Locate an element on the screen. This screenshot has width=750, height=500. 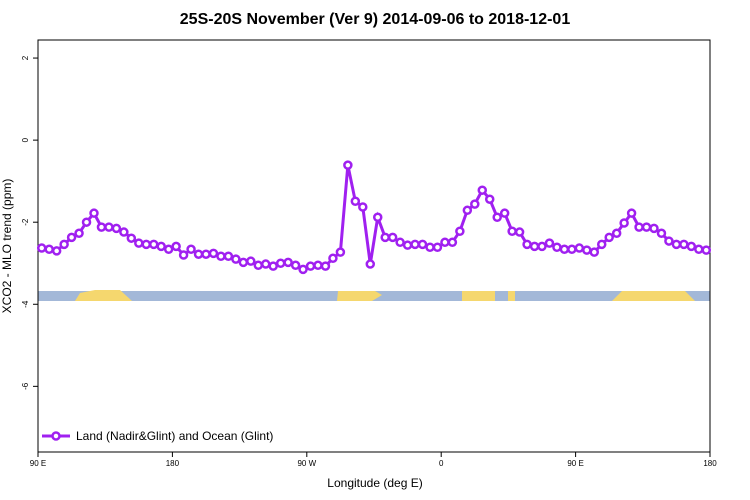
x-tick-label: 90 W is located at coordinates (306, 463).